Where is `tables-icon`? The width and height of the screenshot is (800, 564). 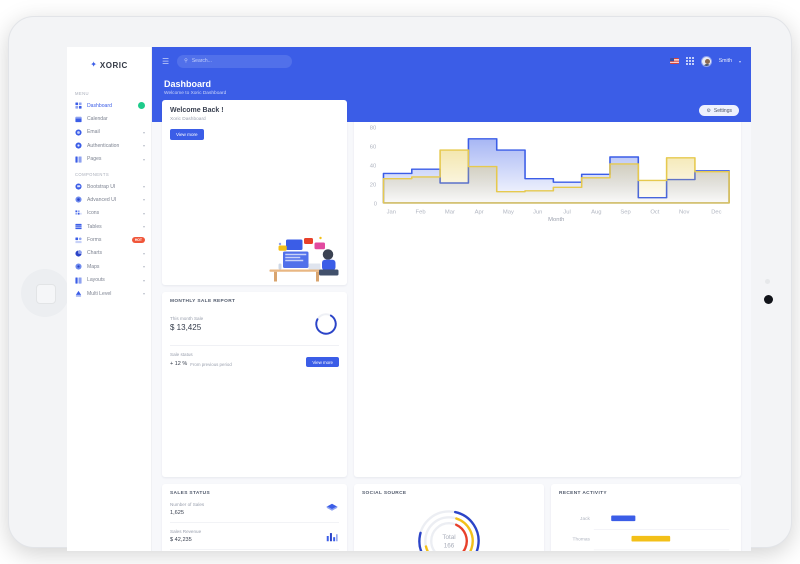
tables-icon is located at coordinates (78, 227).